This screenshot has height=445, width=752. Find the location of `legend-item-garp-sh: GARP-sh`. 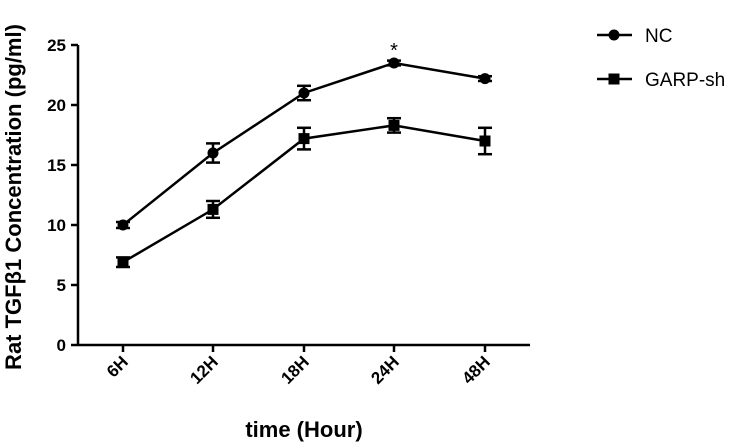

legend-item-garp-sh: GARP-sh is located at coordinates (661, 80).